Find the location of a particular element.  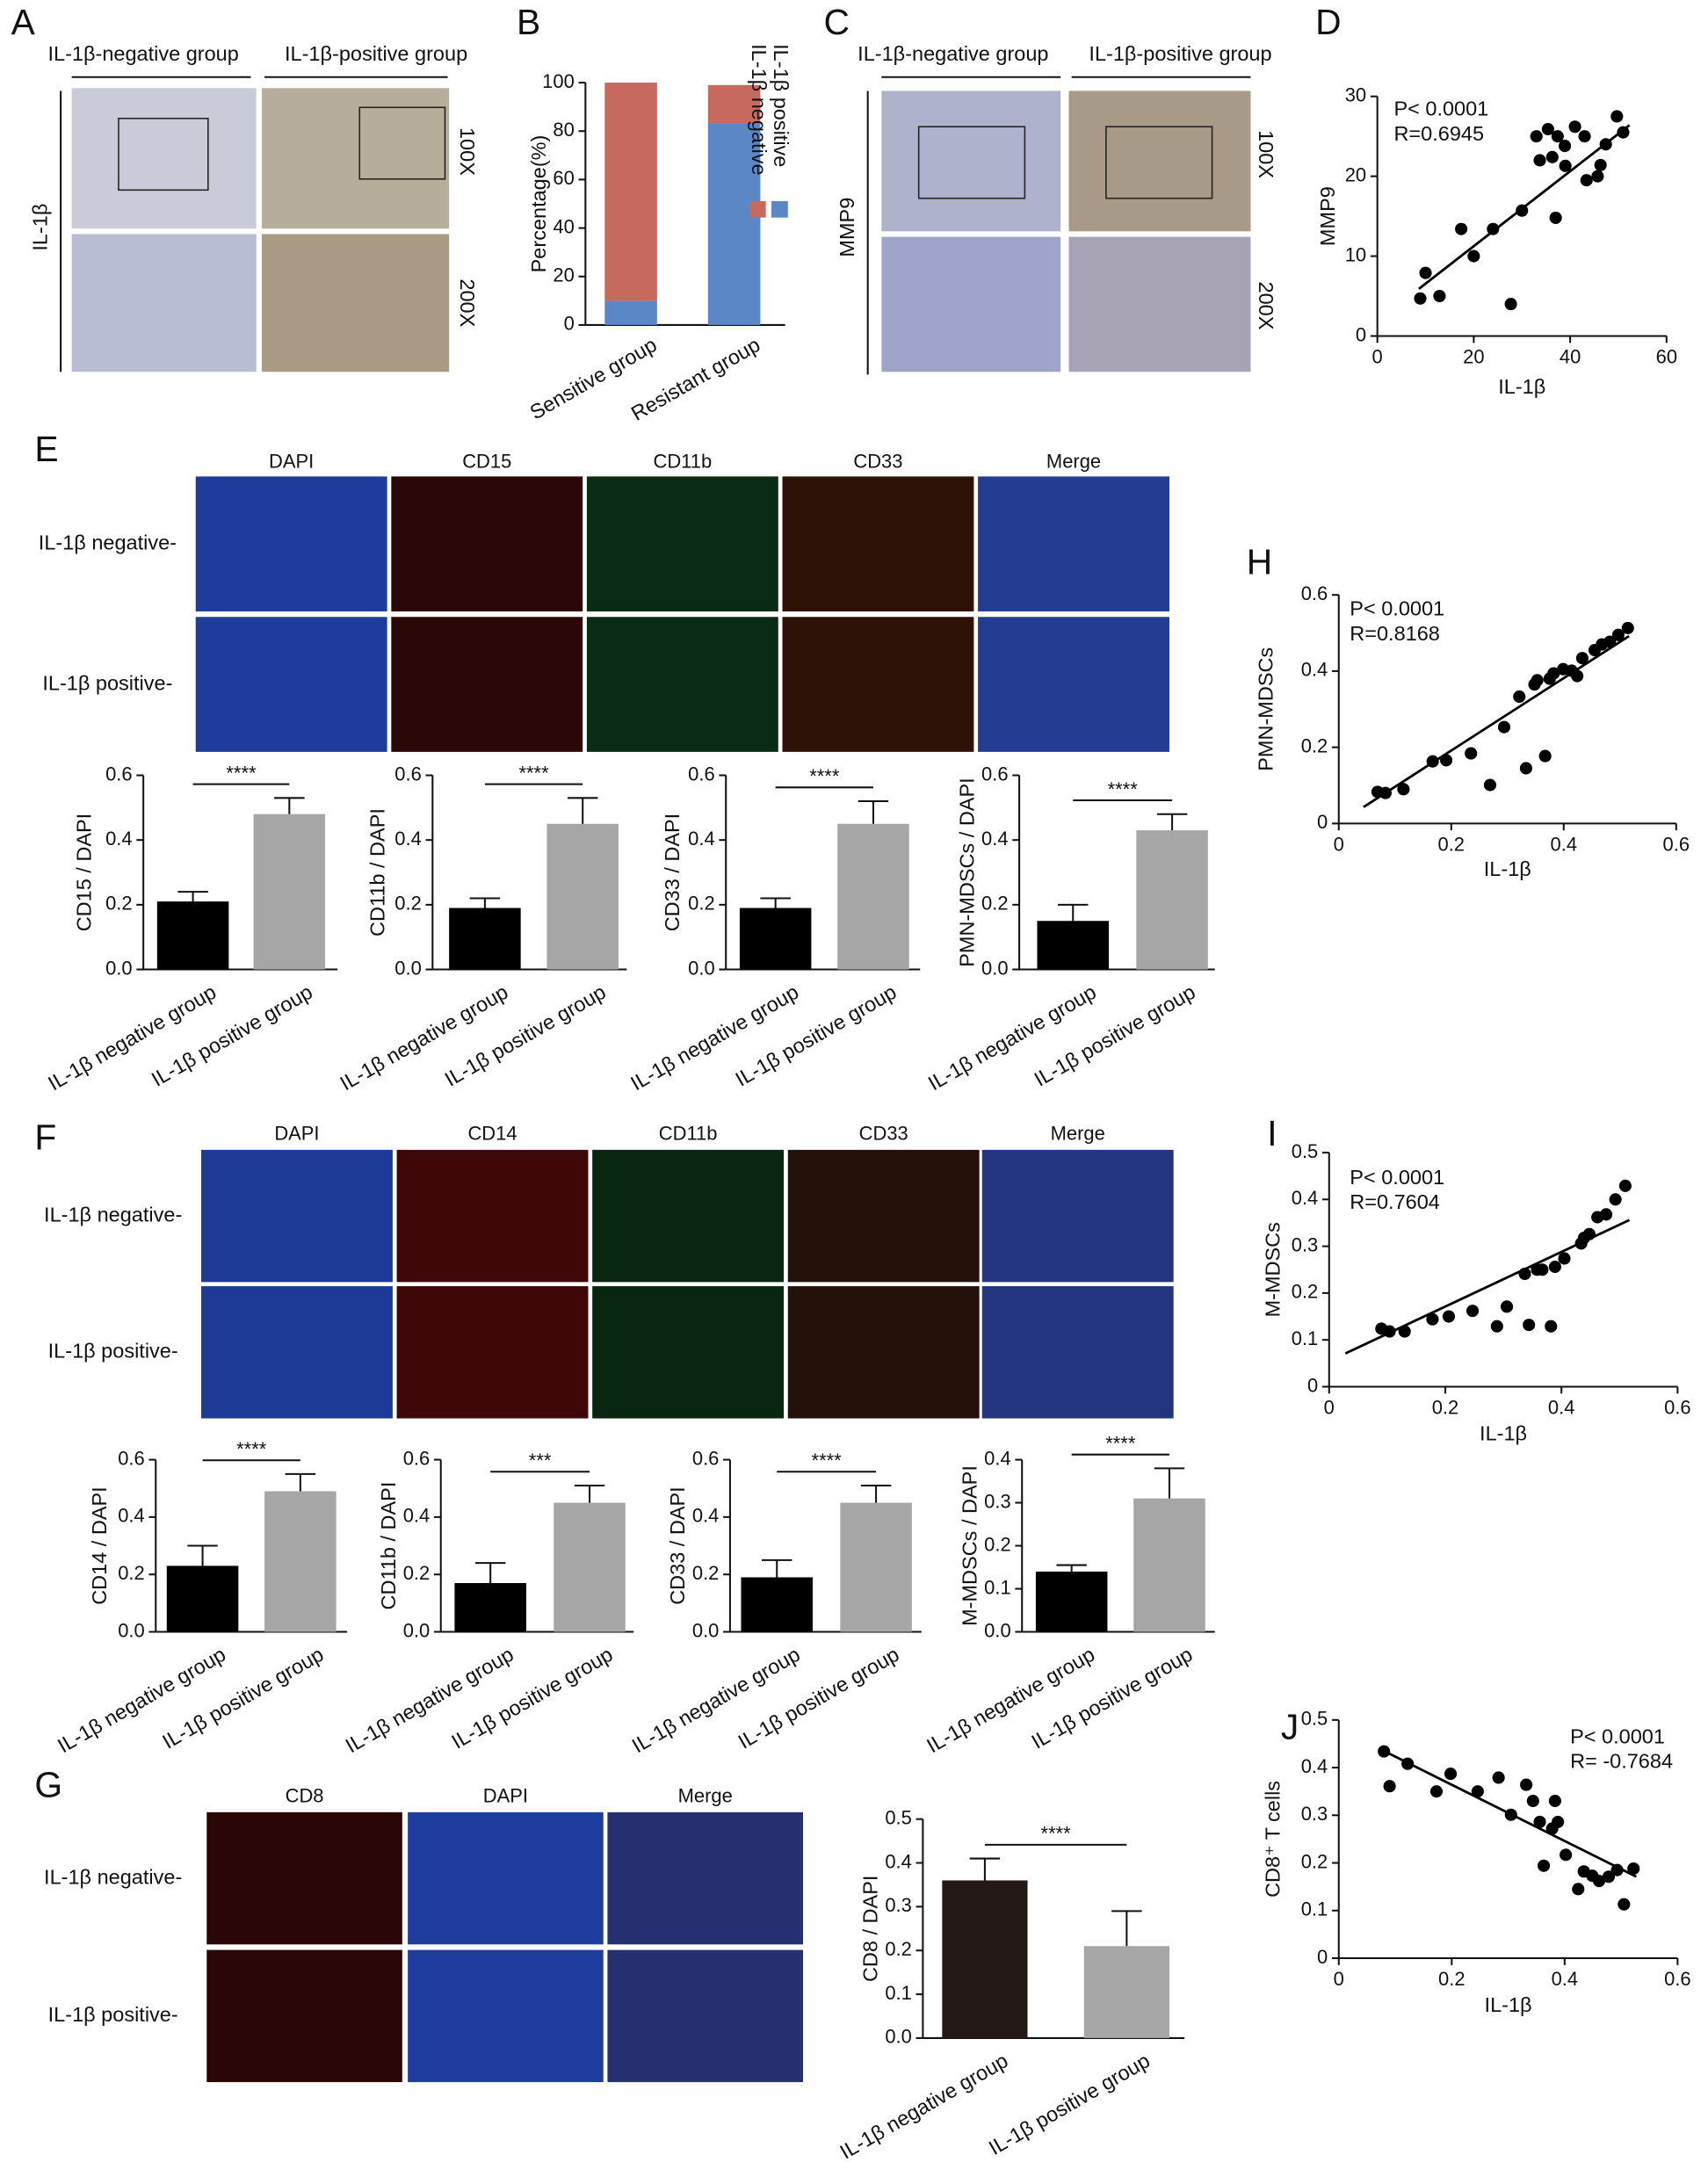

x-tick-label: 60 is located at coordinates (1666, 356).